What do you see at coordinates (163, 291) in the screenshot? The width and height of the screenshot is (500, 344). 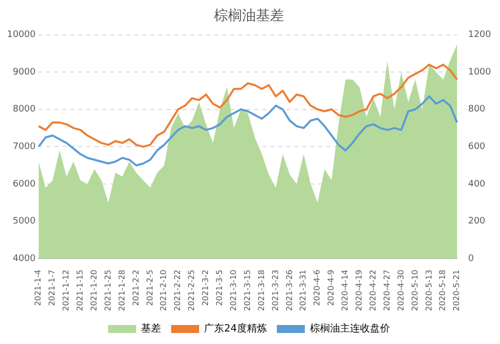 I see `x-tick-label: 2021-2-10` at bounding box center [163, 291].